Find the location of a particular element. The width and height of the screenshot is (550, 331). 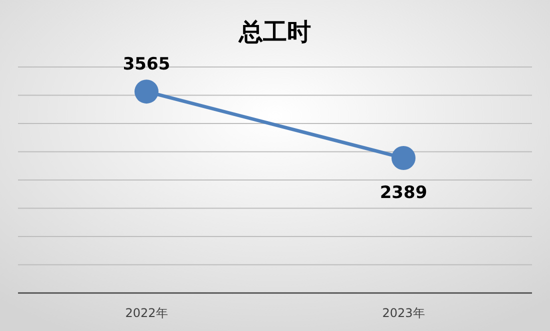

chart-title: 总工时 is located at coordinates (274, 31).